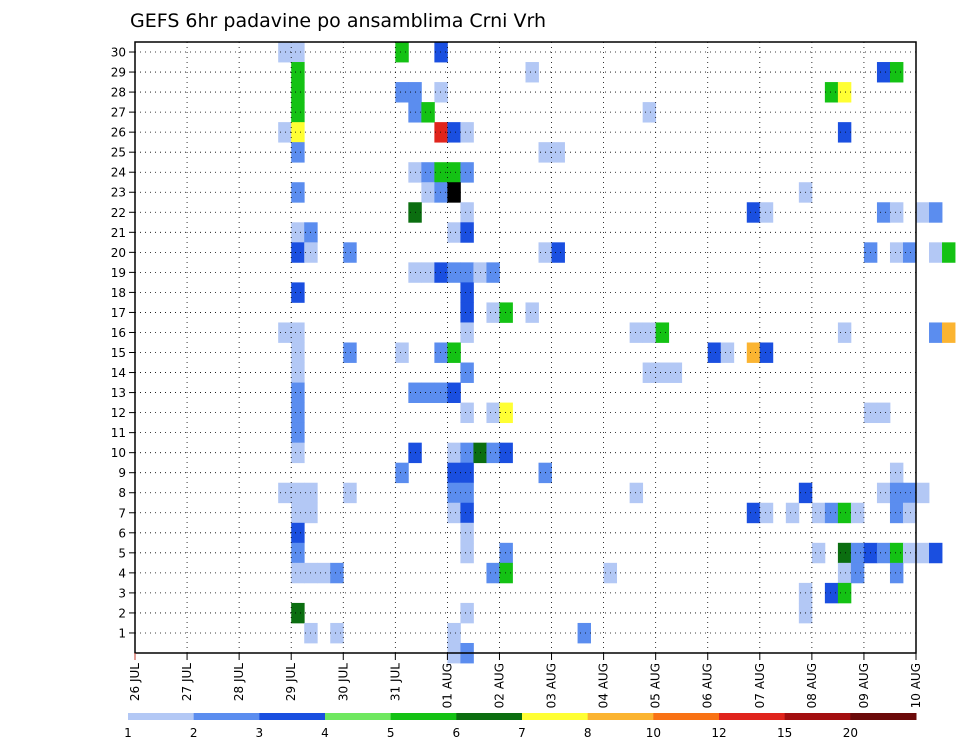 The width and height of the screenshot is (960, 746). Describe the element at coordinates (522, 733) in the screenshot. I see `colorbar-label: 7` at that location.